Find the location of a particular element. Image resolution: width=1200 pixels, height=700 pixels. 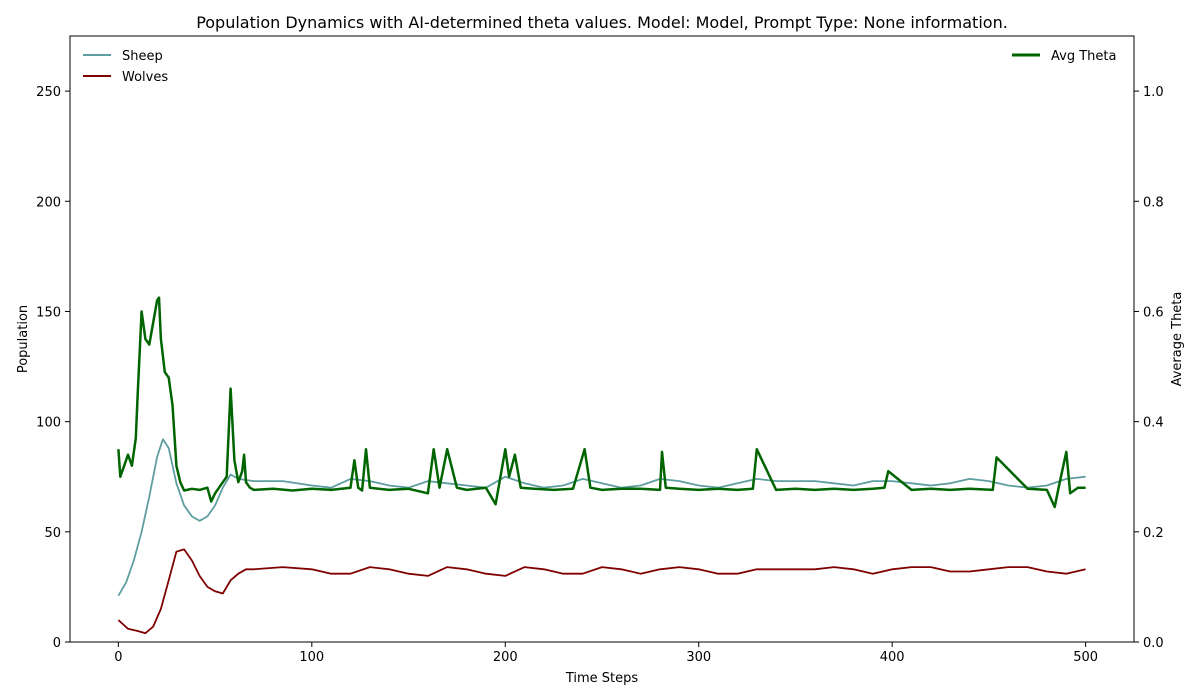

y-axis-right: 0.0 0.2 0.4 0.6 0.8 1.0 is located at coordinates (1149, 368).